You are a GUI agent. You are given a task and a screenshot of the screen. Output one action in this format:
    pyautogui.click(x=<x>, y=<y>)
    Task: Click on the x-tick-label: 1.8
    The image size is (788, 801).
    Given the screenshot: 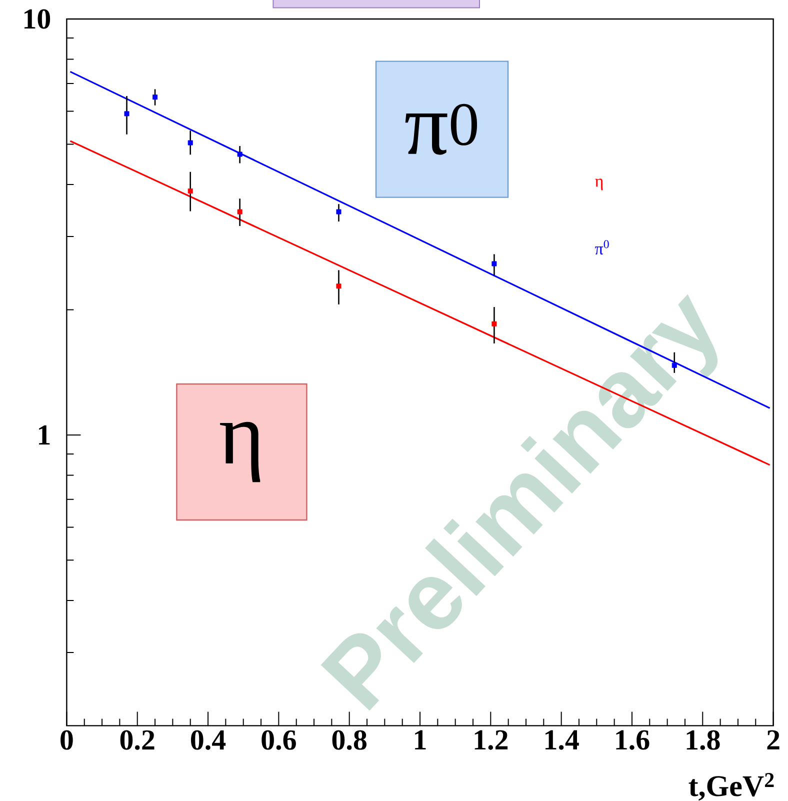 What is the action you would take?
    pyautogui.click(x=703, y=740)
    